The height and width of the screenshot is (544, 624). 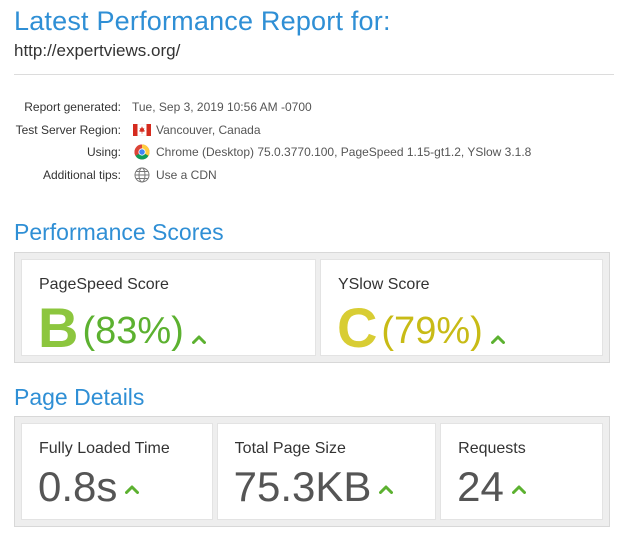 What do you see at coordinates (104, 284) in the screenshot?
I see `pagespeed-label: PageSpeed Score` at bounding box center [104, 284].